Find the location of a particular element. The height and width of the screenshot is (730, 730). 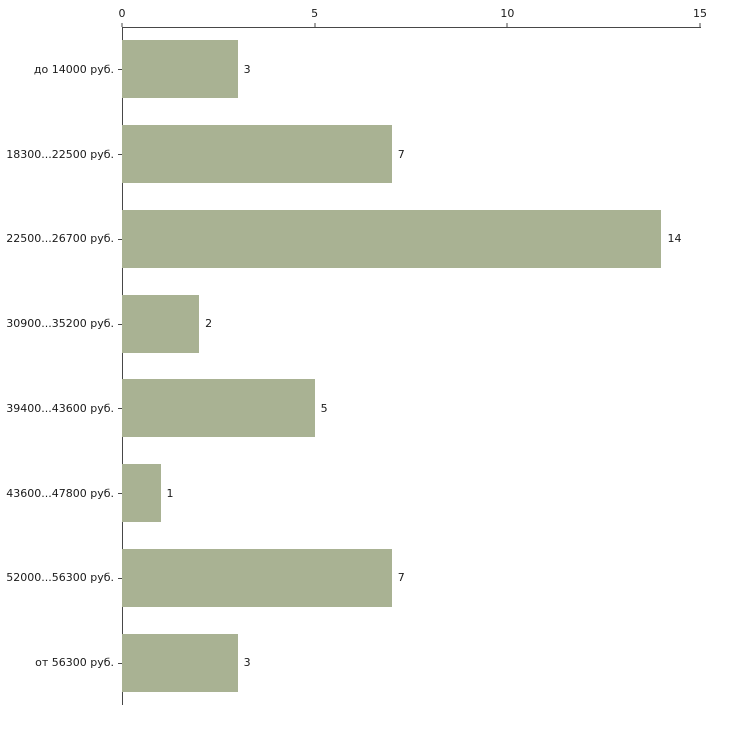

category-label: до 14000 руб. is located at coordinates (73, 69).